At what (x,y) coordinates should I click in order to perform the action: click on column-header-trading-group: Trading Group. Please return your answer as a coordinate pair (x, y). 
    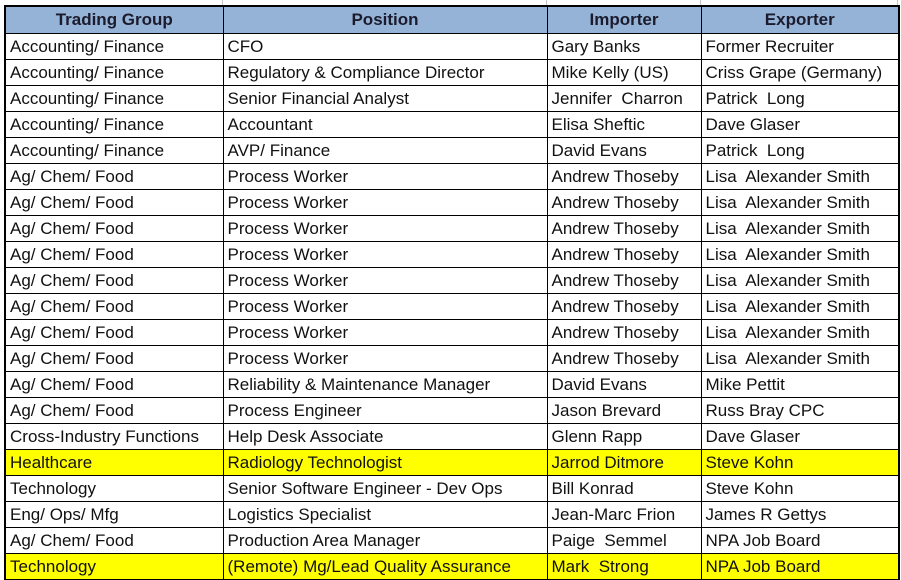
    Looking at the image, I should click on (114, 19).